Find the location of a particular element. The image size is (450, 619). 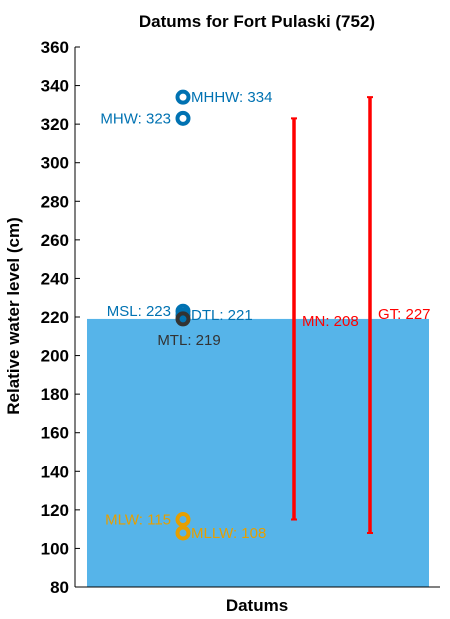

y-tick-label: 240 is located at coordinates (55, 278).